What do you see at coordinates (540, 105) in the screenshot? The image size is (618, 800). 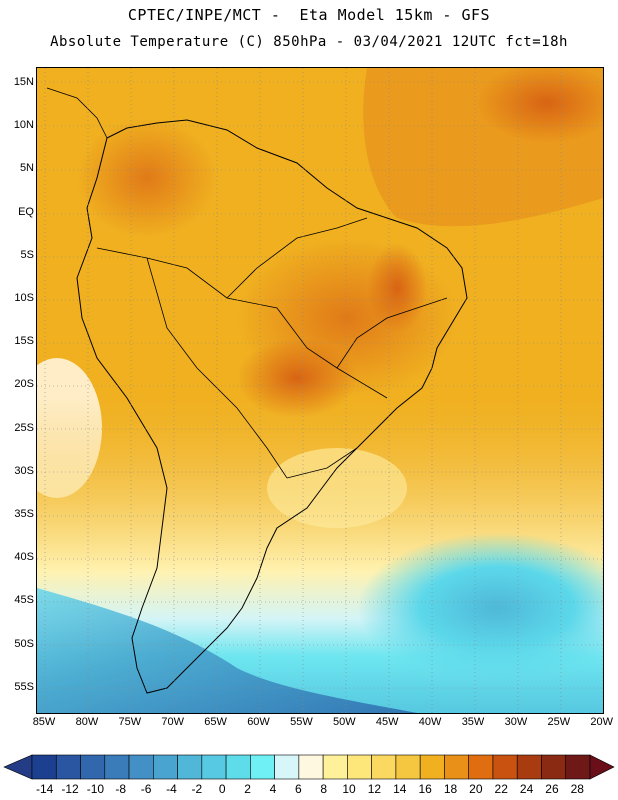 I see `hot-spot-north-atlantic` at bounding box center [540, 105].